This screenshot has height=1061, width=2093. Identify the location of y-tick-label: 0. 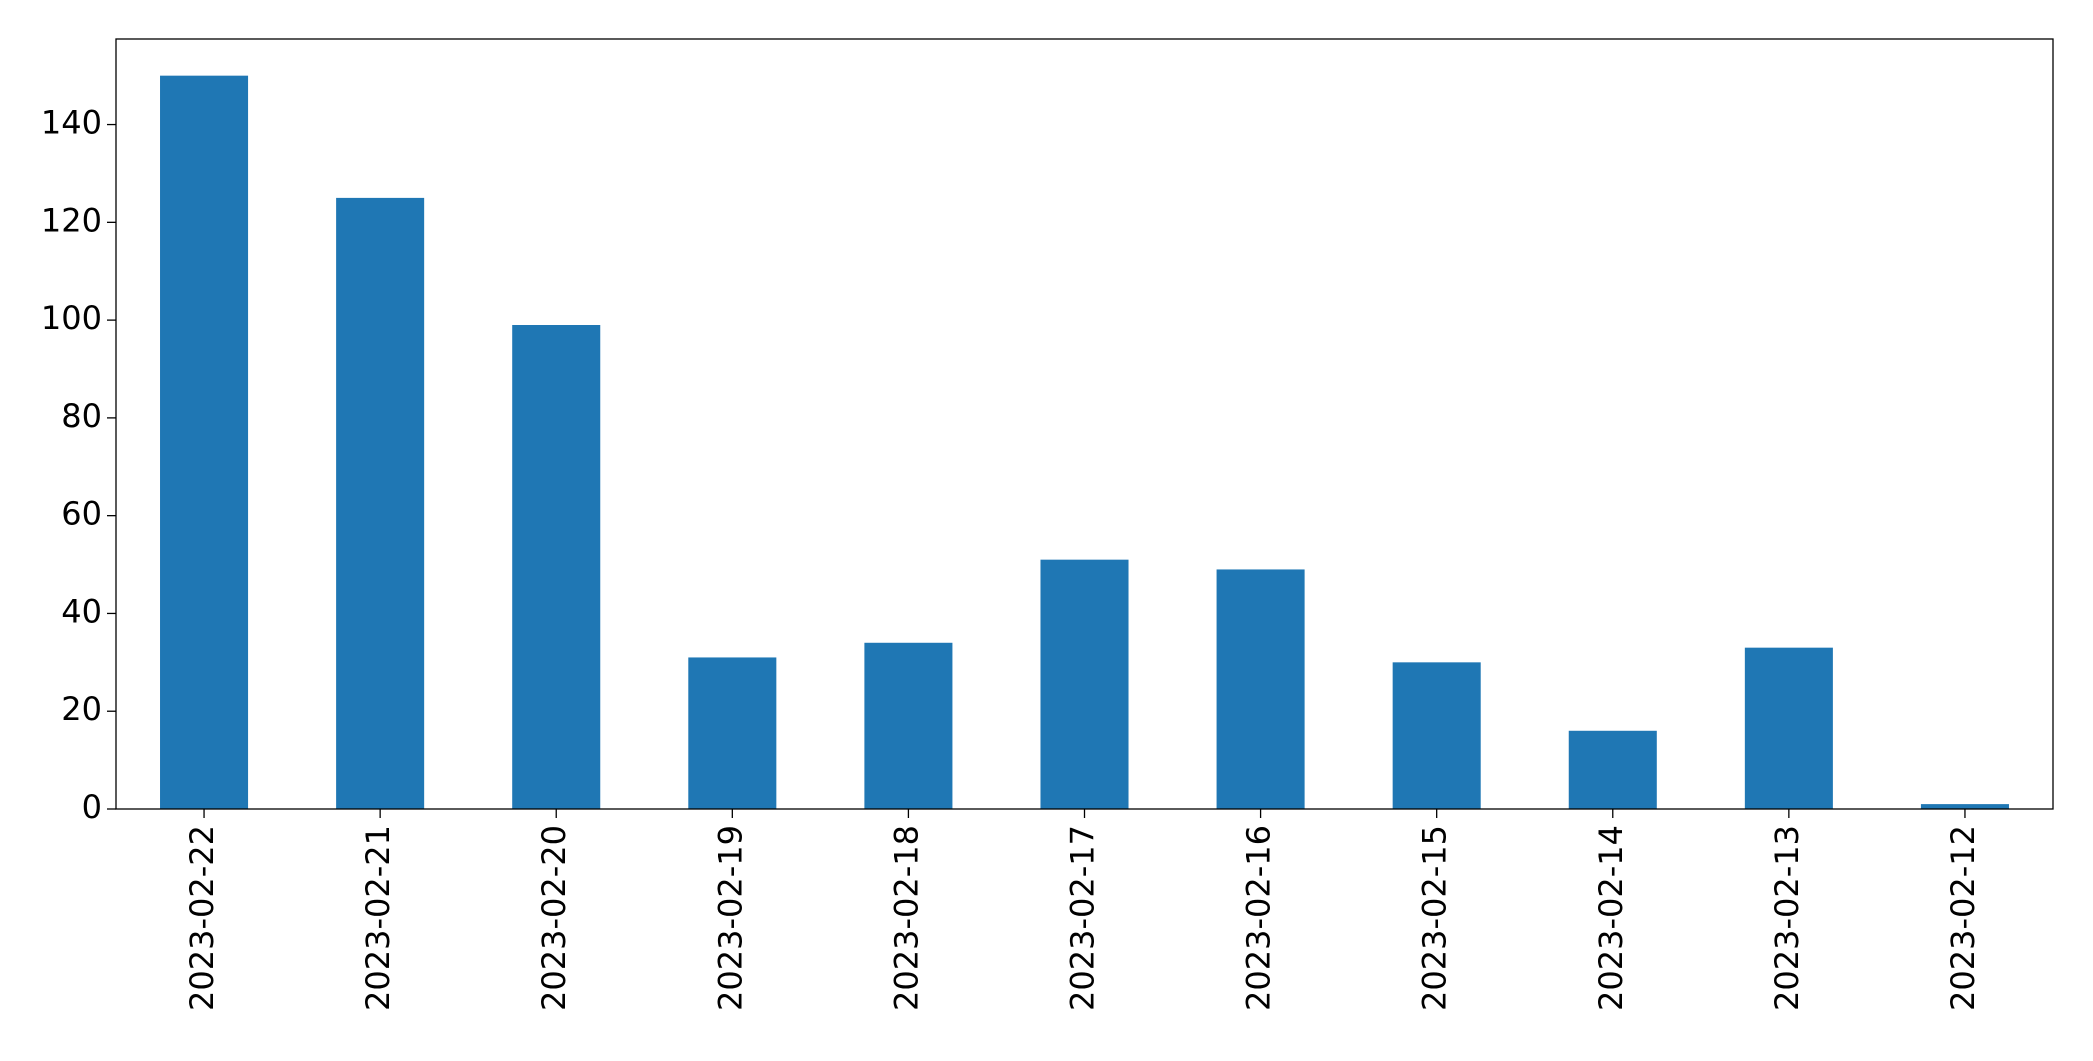
(92, 807).